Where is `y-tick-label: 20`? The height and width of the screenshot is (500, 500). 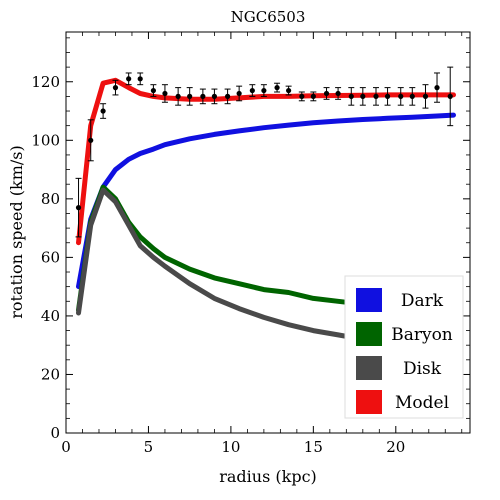
y-tick-label: 20 is located at coordinates (50, 374).